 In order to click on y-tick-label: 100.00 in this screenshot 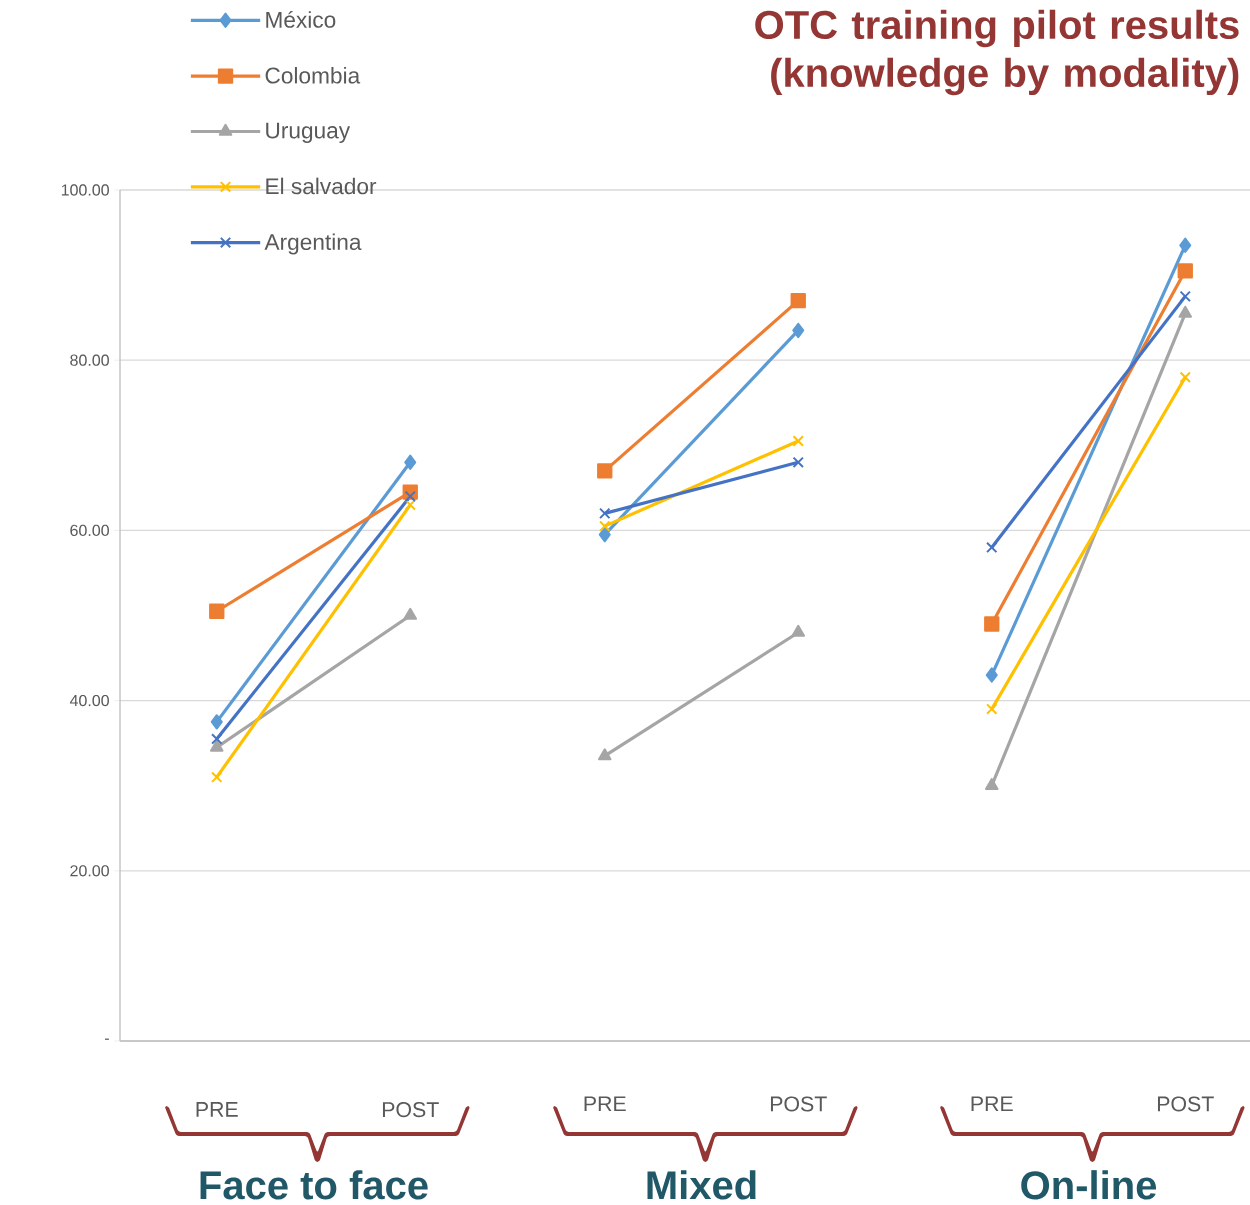, I will do `click(85, 190)`.